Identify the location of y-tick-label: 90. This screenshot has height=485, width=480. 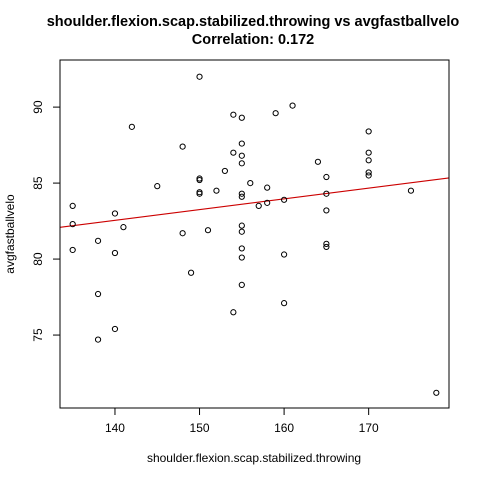
(38, 107).